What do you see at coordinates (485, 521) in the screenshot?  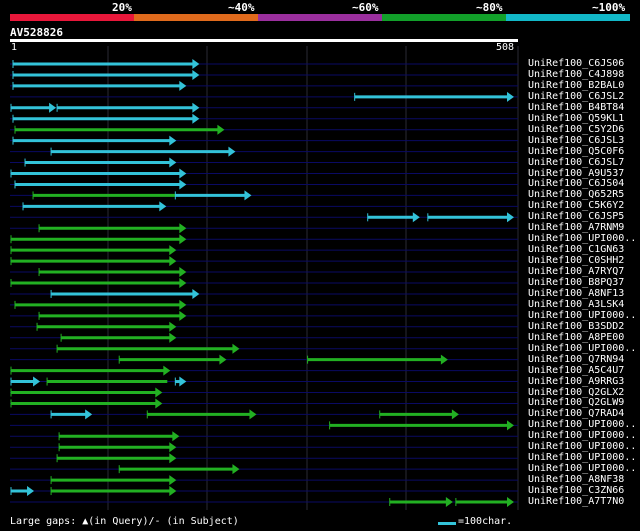 I see `scale-legend-text: =100char.` at bounding box center [485, 521].